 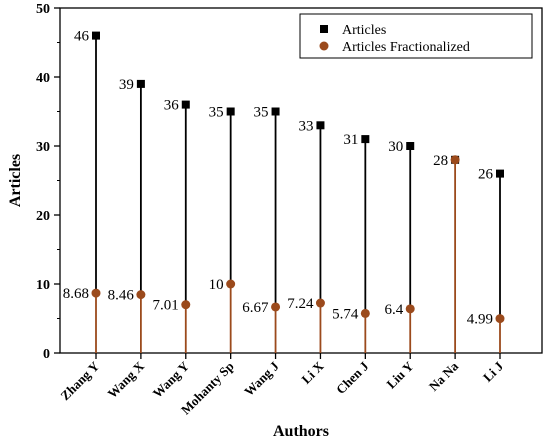 What do you see at coordinates (125, 379) in the screenshot?
I see `x-tick-label: Wang X` at bounding box center [125, 379].